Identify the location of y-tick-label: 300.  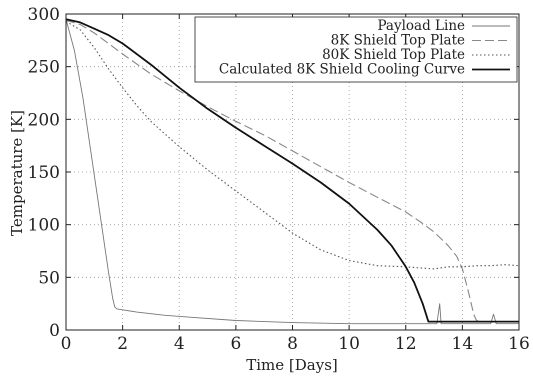
(44, 15).